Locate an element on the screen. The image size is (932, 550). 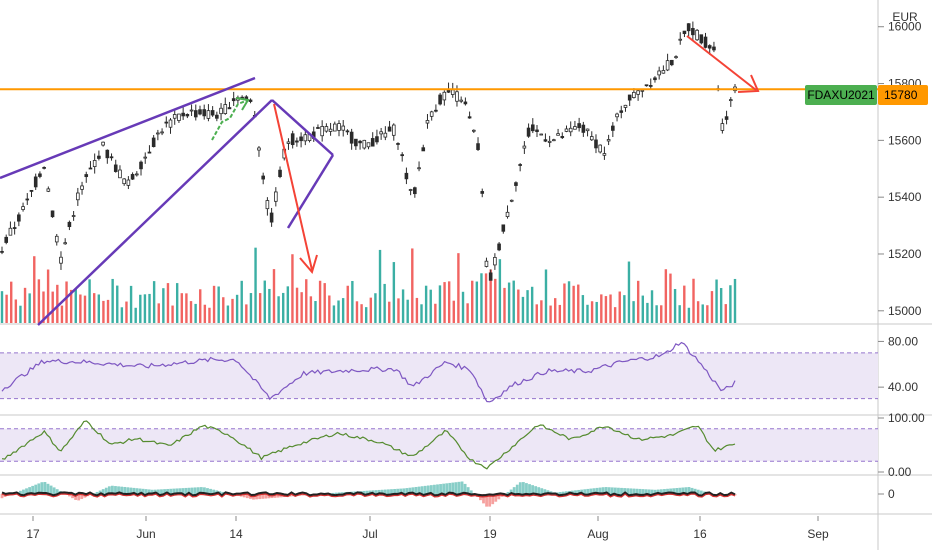
green-arrow-shaft is located at coordinates (230, 120).